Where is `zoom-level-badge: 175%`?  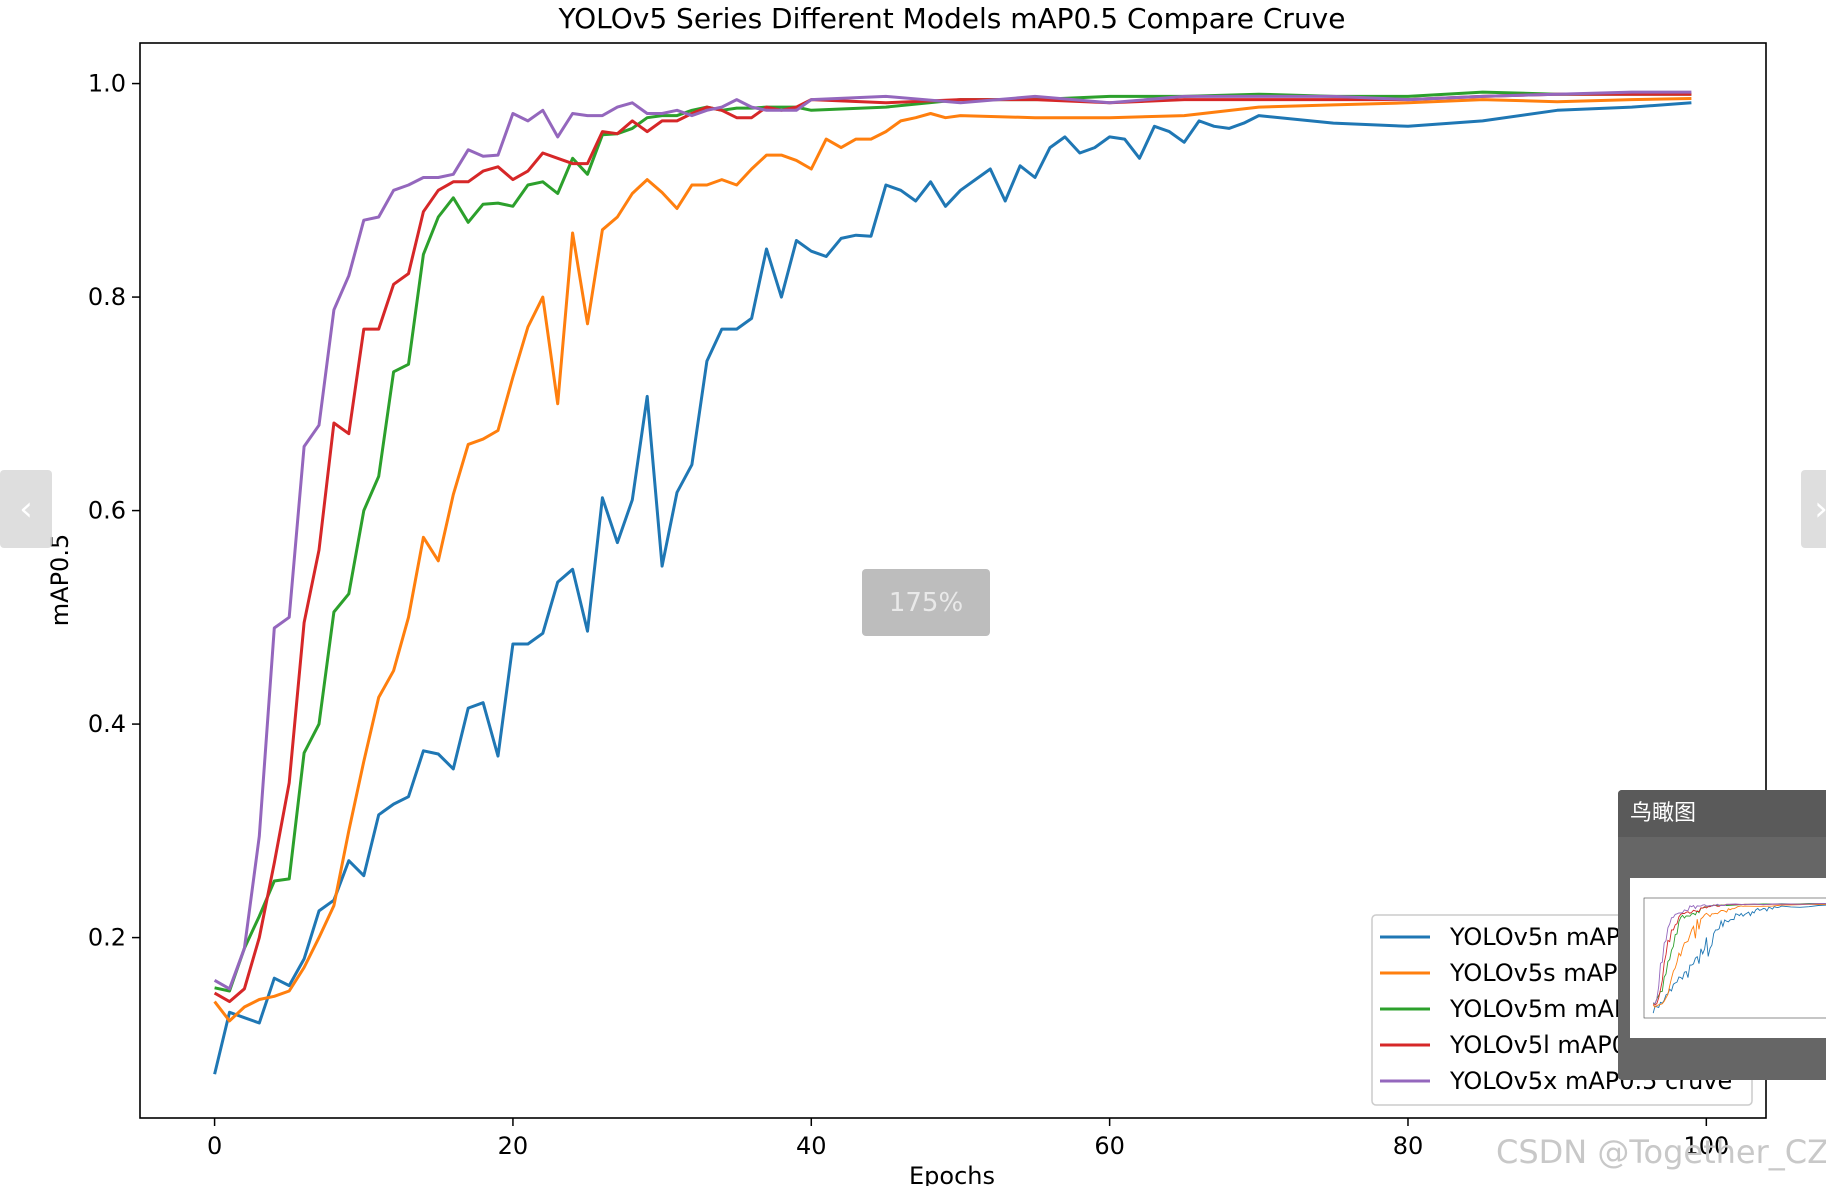 zoom-level-badge: 175% is located at coordinates (926, 602).